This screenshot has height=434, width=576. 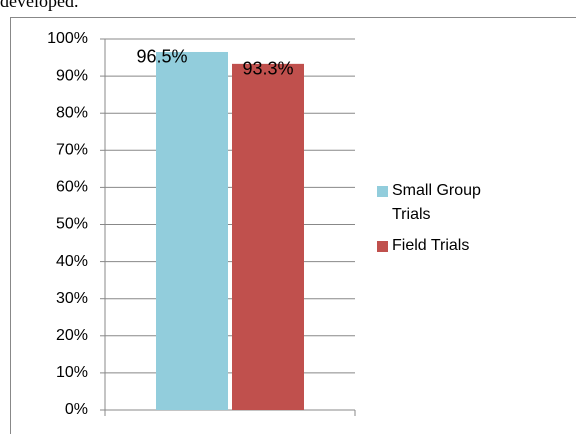 I want to click on y-tick-label: 90%, so click(x=72, y=75).